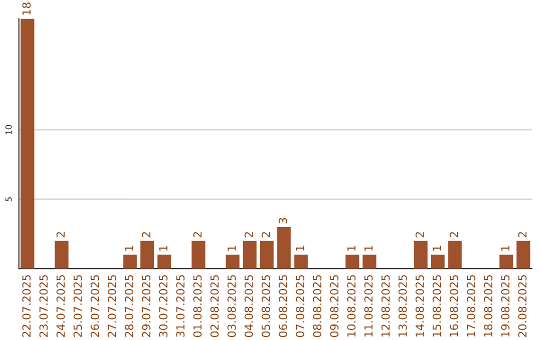  What do you see at coordinates (146, 306) in the screenshot?
I see `x-tick-label: 29.07.2025` at bounding box center [146, 306].